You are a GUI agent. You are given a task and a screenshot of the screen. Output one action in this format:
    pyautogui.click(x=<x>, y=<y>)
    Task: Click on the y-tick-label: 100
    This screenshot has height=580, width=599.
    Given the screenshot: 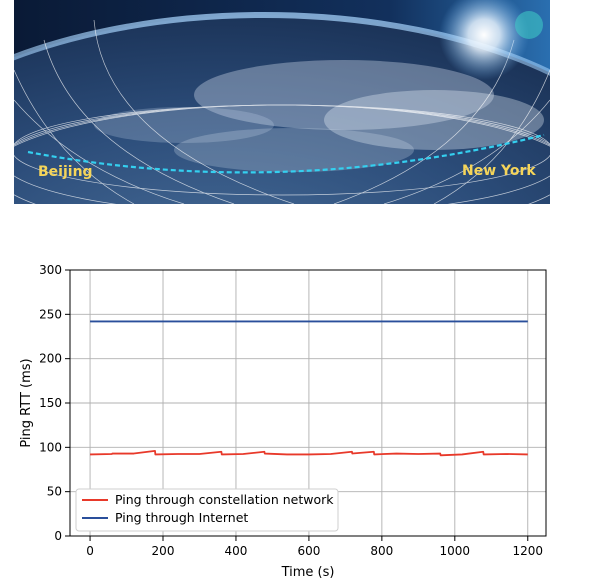 What is the action you would take?
    pyautogui.click(x=50, y=447)
    